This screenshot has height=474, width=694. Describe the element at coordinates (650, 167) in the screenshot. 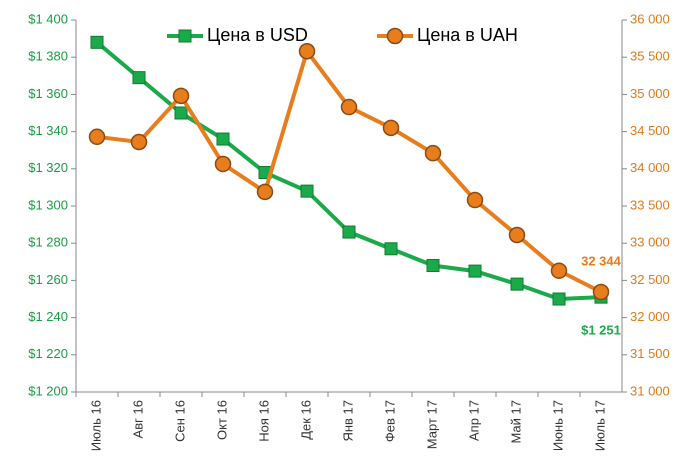

I see `y2-tick-label: 34 000` at that location.